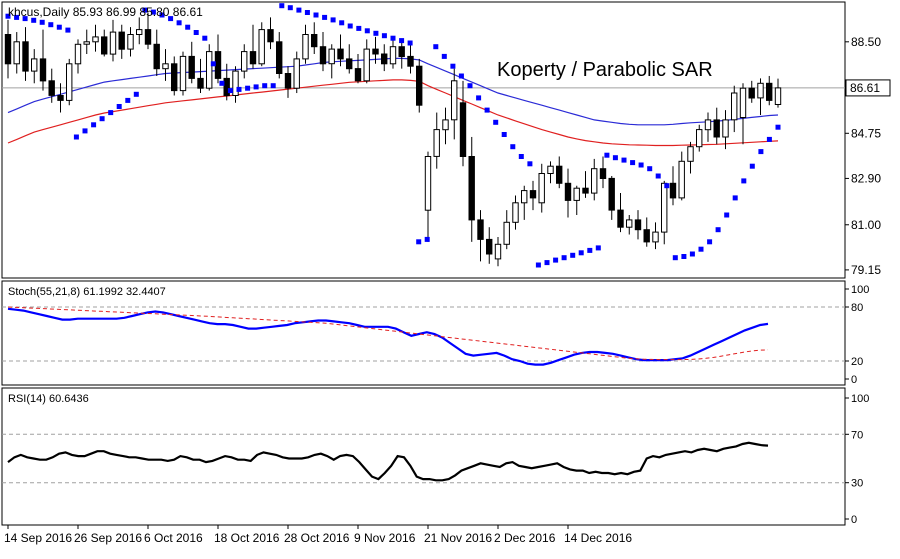 The width and height of the screenshot is (900, 559). Describe the element at coordinates (860, 399) in the screenshot. I see `y-tick-label: 100` at that location.